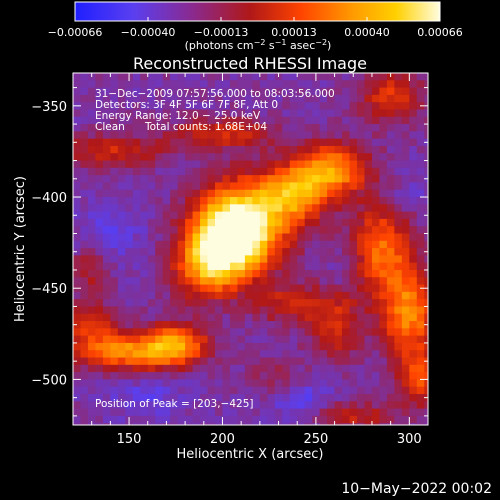 The width and height of the screenshot is (500, 500). I want to click on y-axis-label: Heliocentric Y (arcsec), so click(20, 249).